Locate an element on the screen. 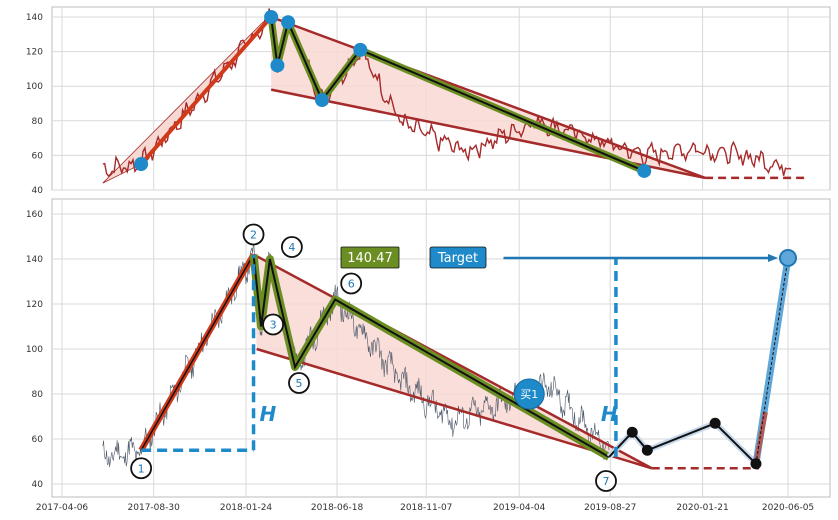  x-tick-label: 2018-06-18 is located at coordinates (337, 508).